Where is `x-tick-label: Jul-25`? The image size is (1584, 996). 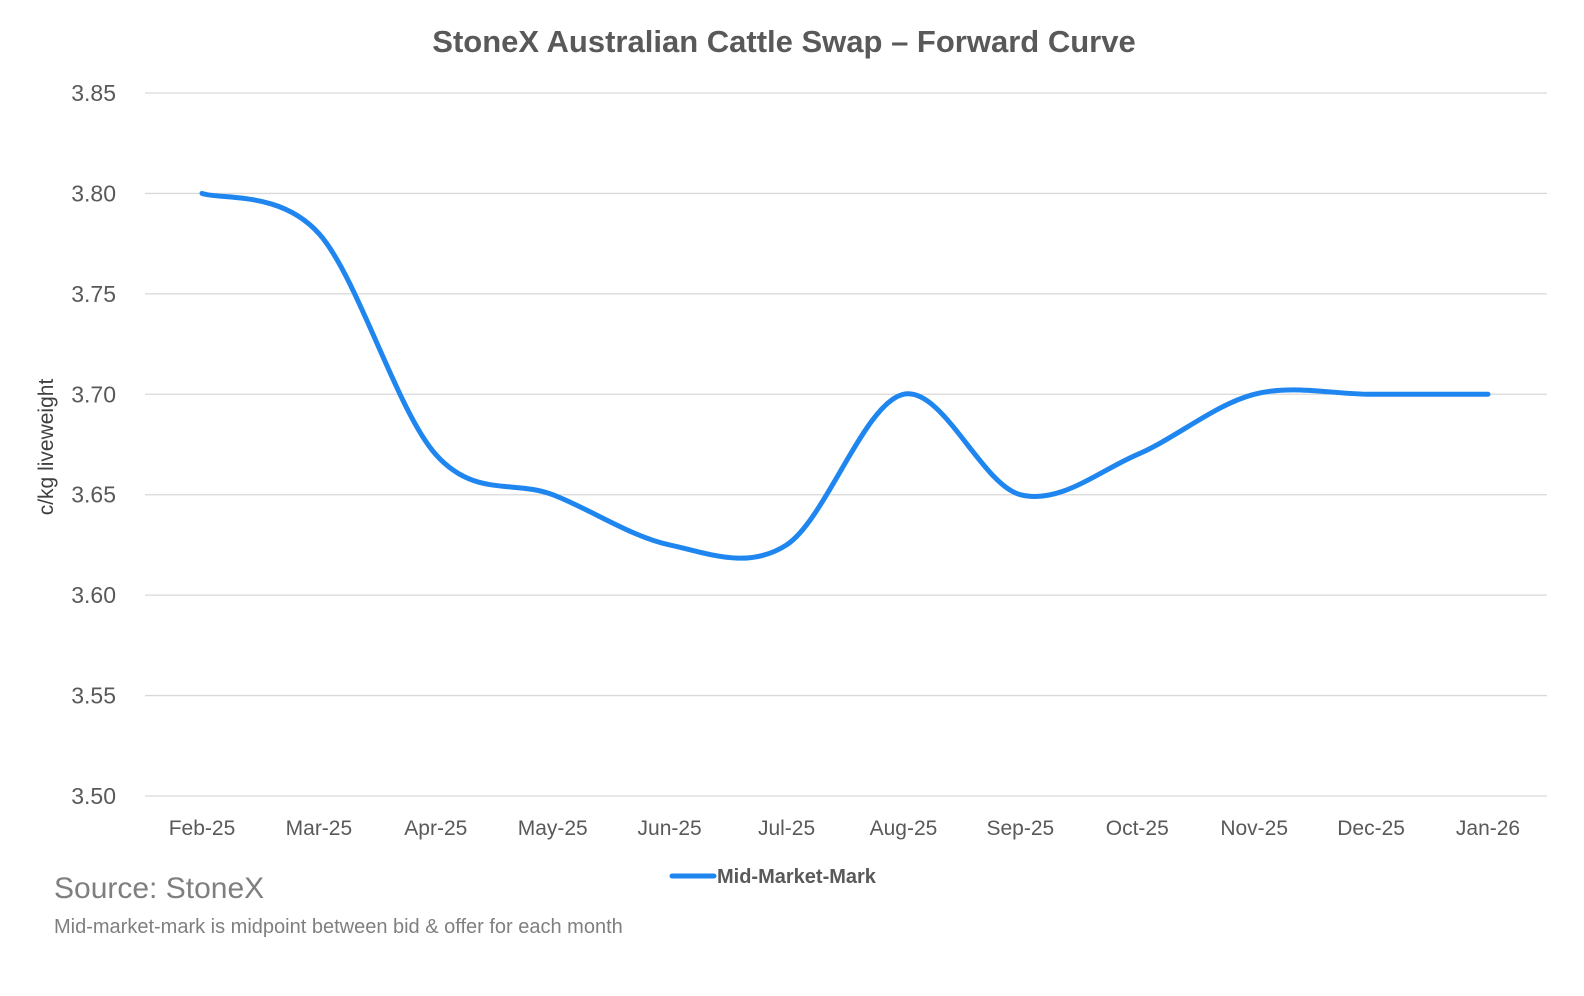 x-tick-label: Jul-25 is located at coordinates (786, 828).